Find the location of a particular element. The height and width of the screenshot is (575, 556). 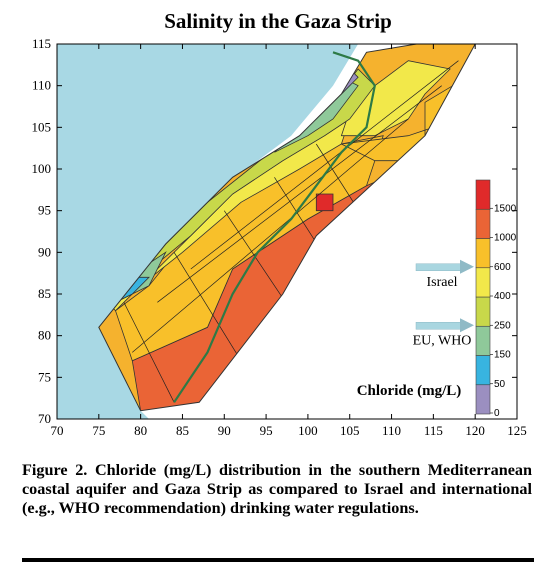

x-tick-label-75: 75 is located at coordinates (98, 430).